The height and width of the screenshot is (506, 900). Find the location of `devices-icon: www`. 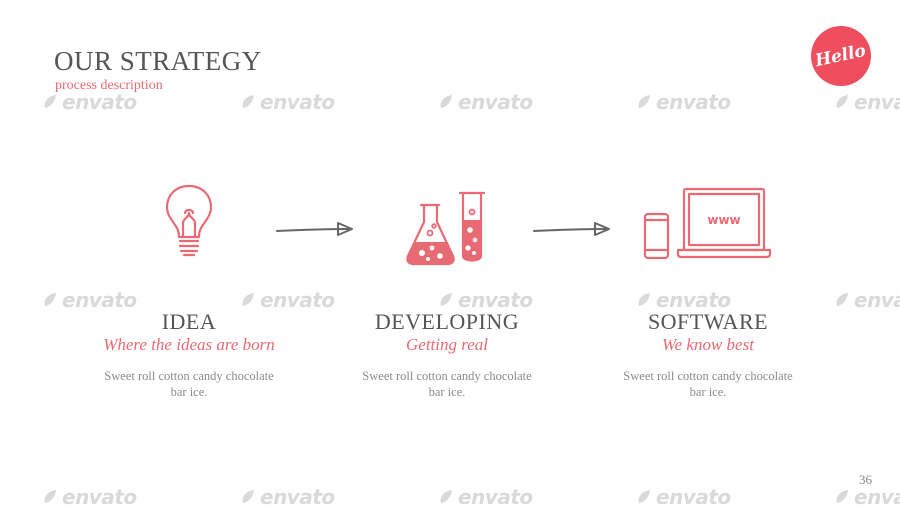

devices-icon: www is located at coordinates (707, 223).